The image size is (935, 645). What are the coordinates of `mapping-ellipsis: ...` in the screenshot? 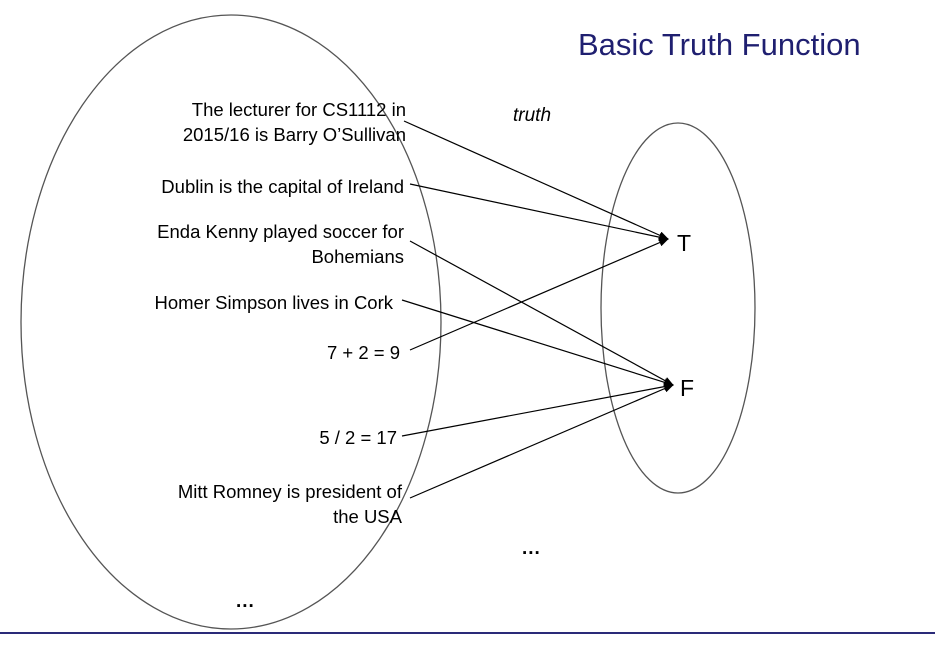 It's located at (531, 548).